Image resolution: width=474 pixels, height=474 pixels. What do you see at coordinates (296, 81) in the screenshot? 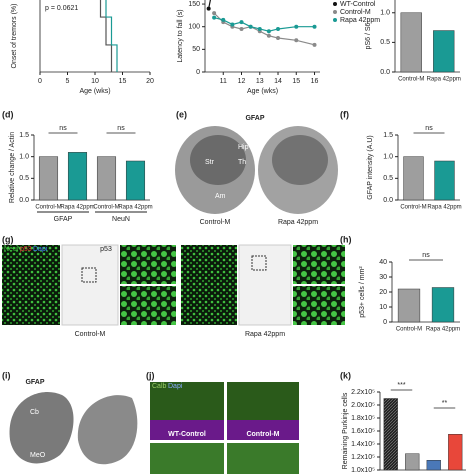
I see `x-tick-label: 15` at bounding box center [296, 81].